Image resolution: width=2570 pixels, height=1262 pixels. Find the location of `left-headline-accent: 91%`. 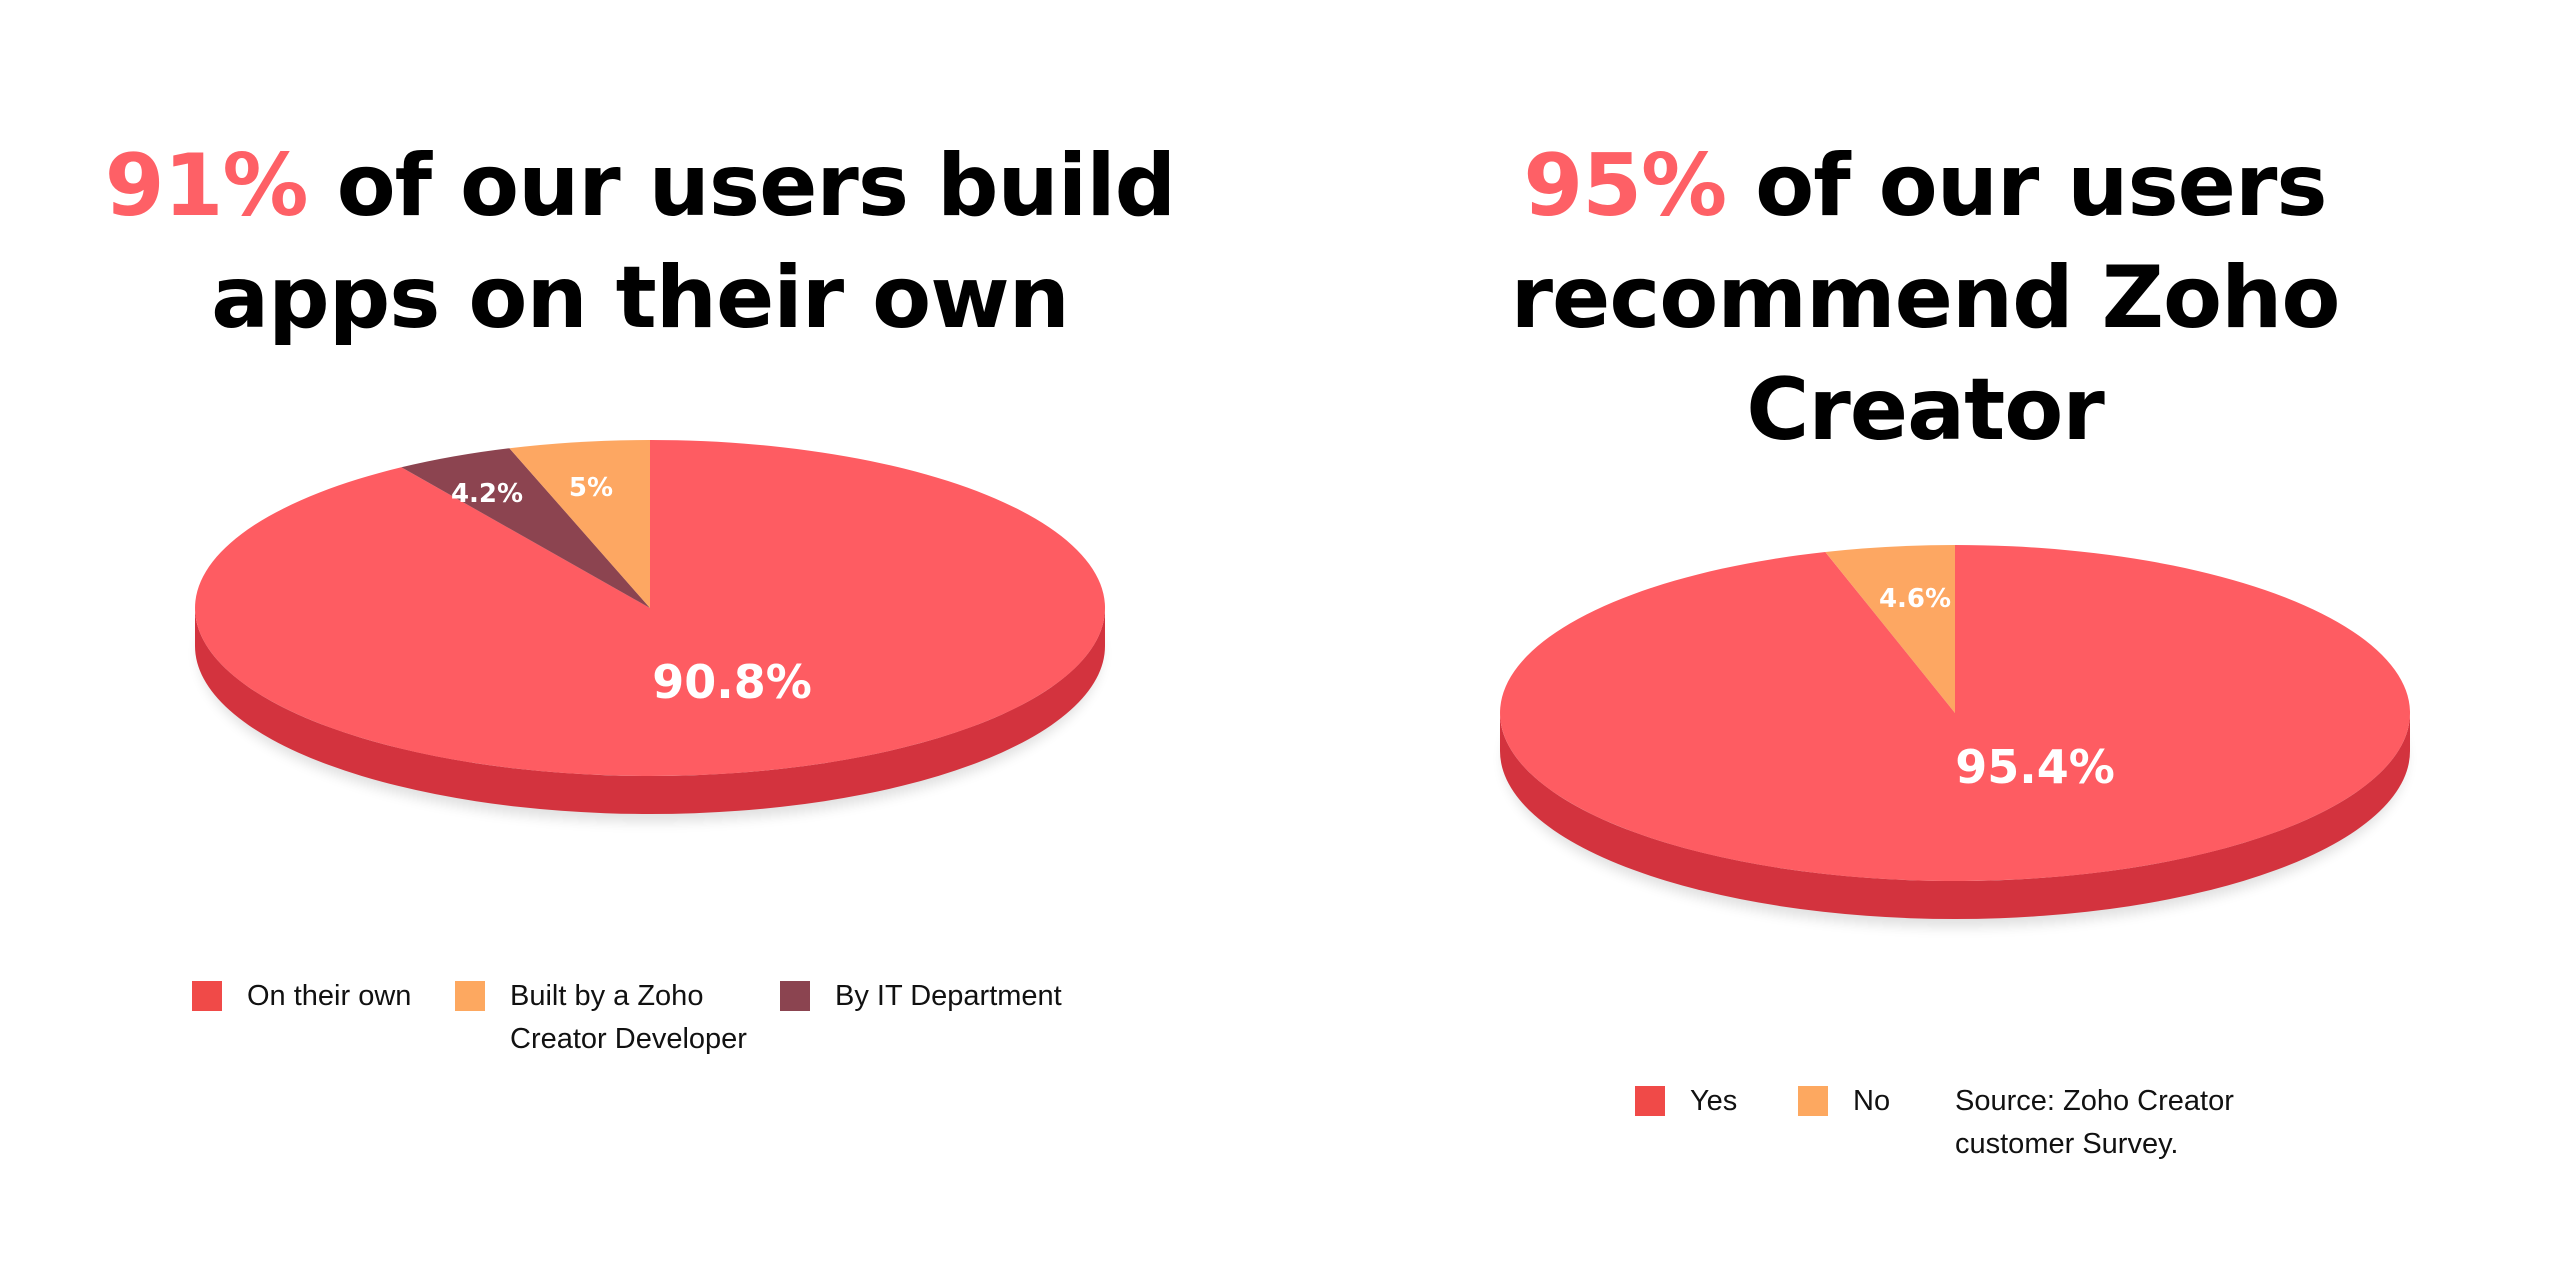

left-headline-accent: 91% is located at coordinates (206, 186).